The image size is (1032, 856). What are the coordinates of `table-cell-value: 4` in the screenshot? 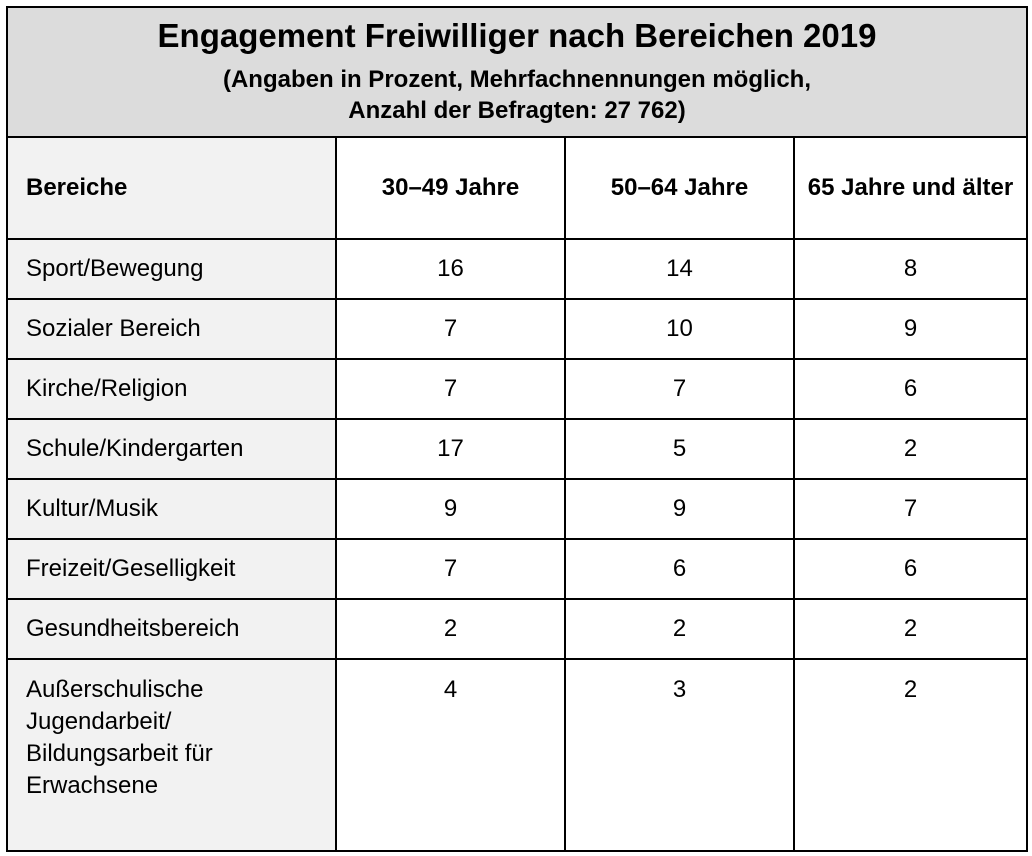 It's located at (450, 755).